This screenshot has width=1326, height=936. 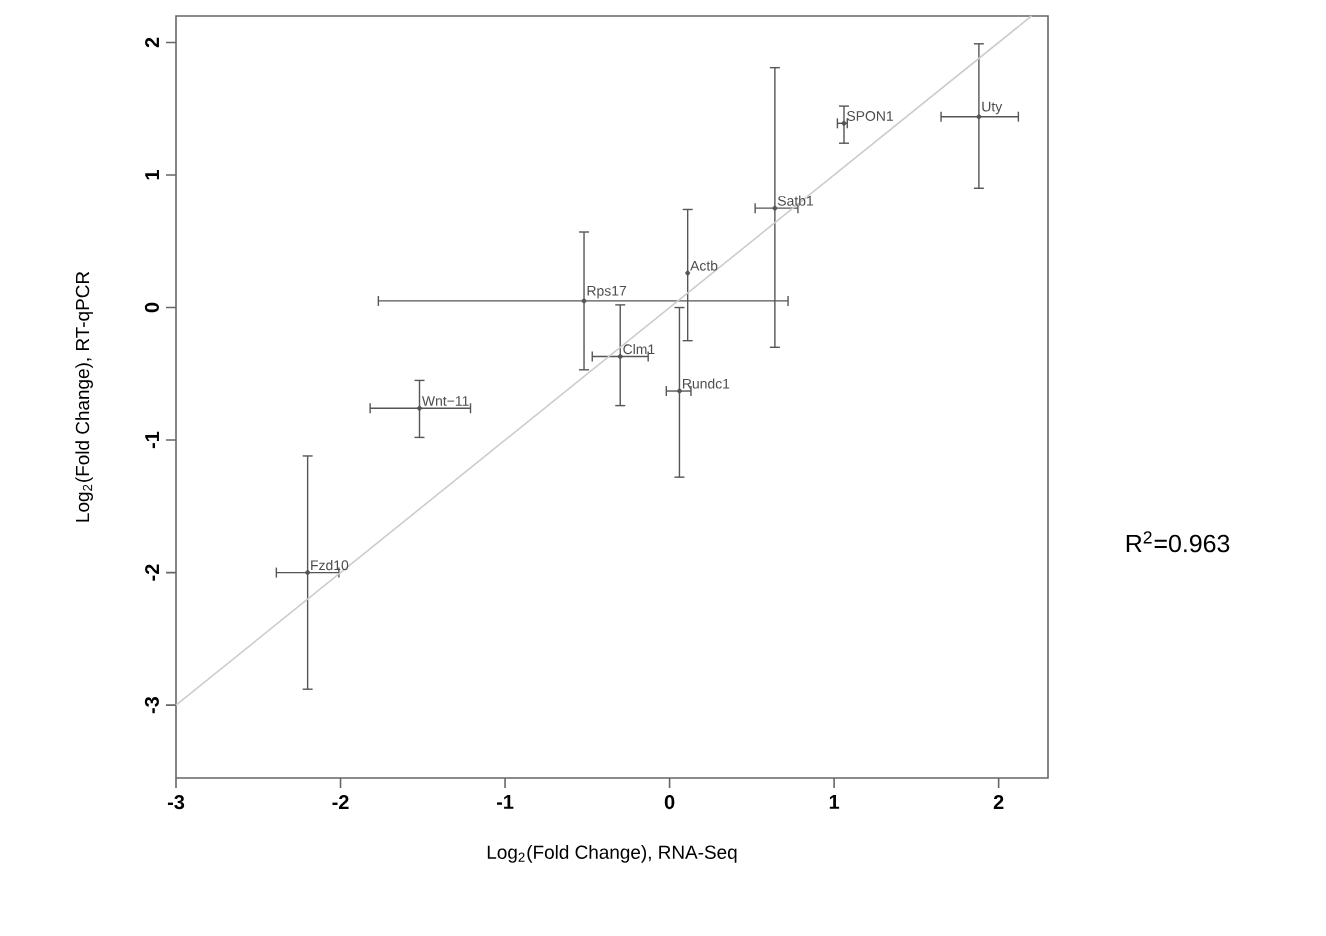 What do you see at coordinates (612, 854) in the screenshot?
I see `x-axis-title: Log$_{2}$(Fold Change), RNA-Seq` at bounding box center [612, 854].